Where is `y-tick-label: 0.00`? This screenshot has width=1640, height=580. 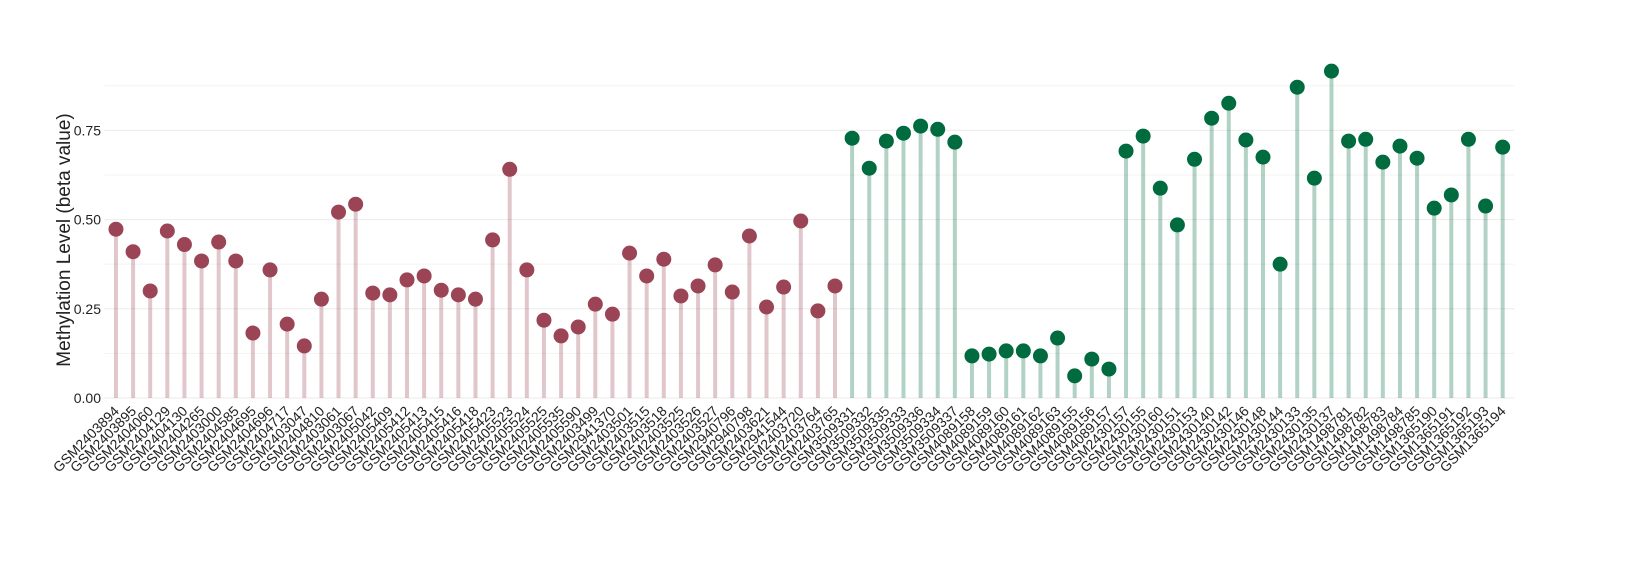
y-tick-label: 0.00 is located at coordinates (87, 398).